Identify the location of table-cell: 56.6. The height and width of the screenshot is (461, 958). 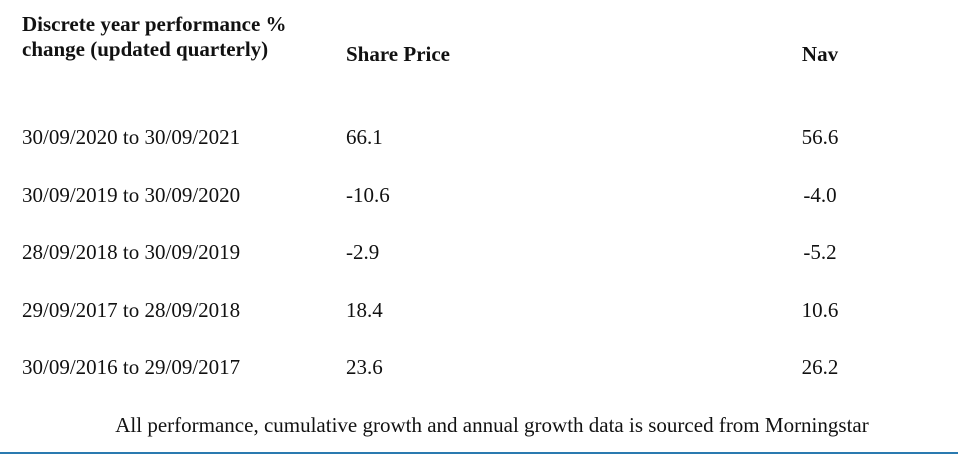
(820, 137).